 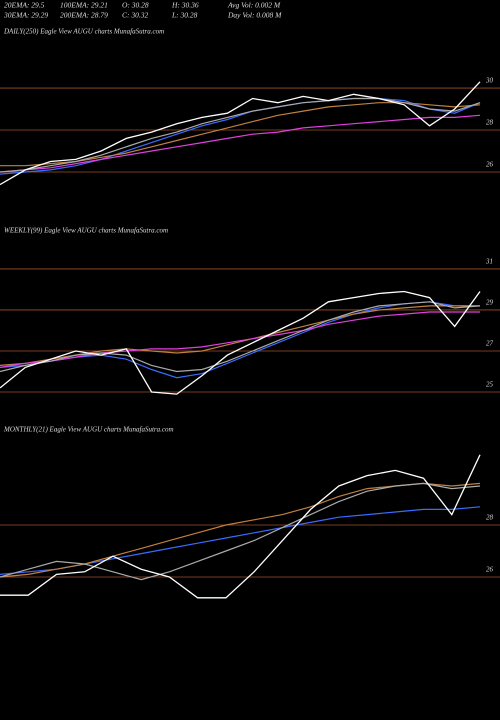 I want to click on y-tick-label: 27, so click(x=490, y=344).